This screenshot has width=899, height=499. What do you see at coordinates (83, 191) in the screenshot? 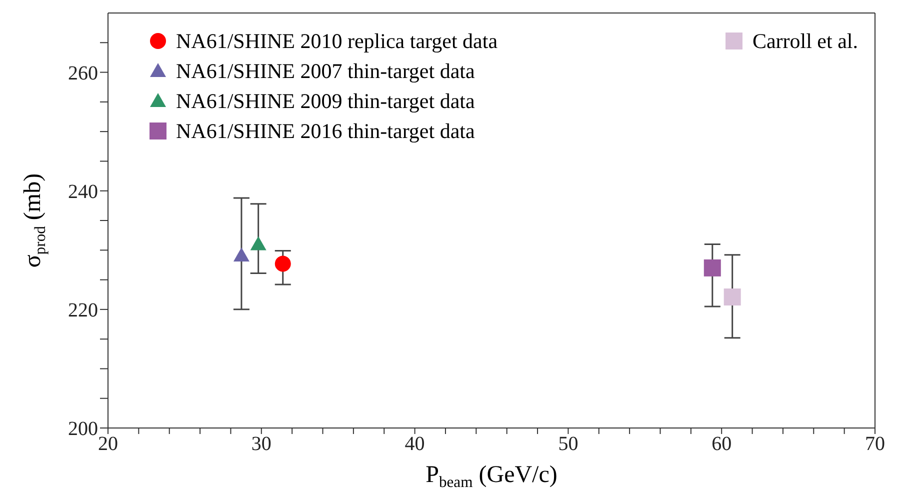
I see `y-tick-label: 240` at bounding box center [83, 191].